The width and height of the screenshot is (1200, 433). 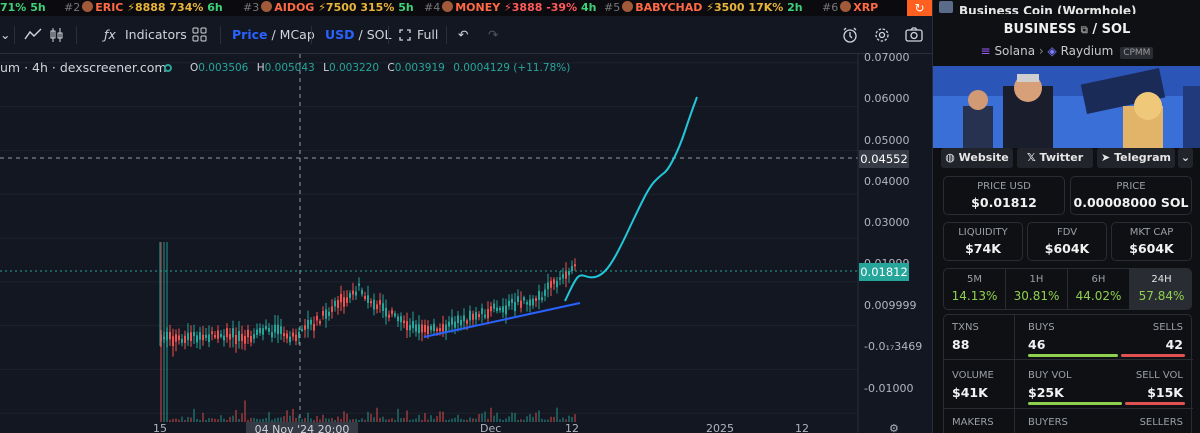 I want to click on tab-1h: 1H 30.81%, so click(x=1037, y=289).